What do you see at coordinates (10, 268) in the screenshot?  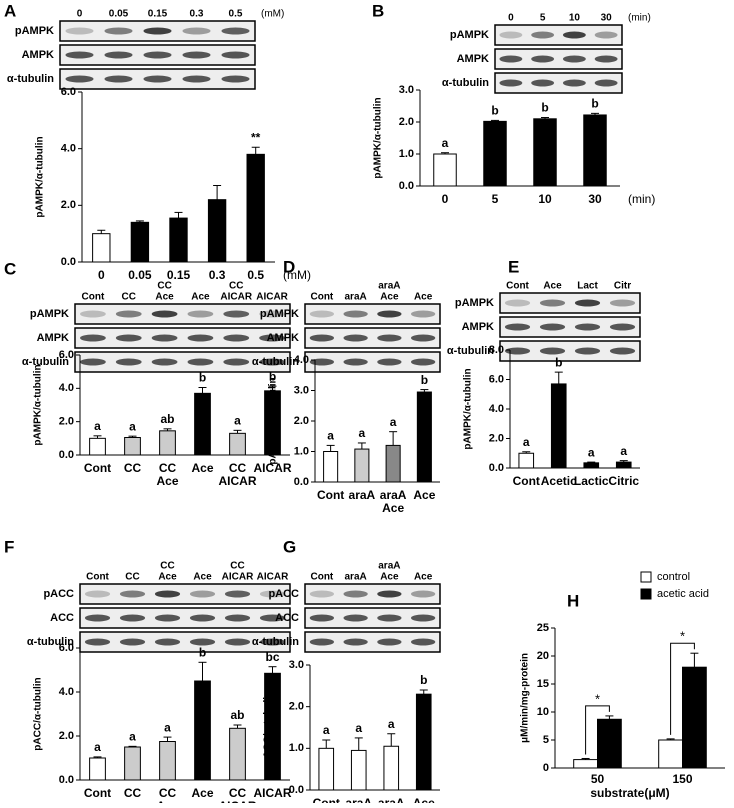 I see `panel-label: C` at bounding box center [10, 268].